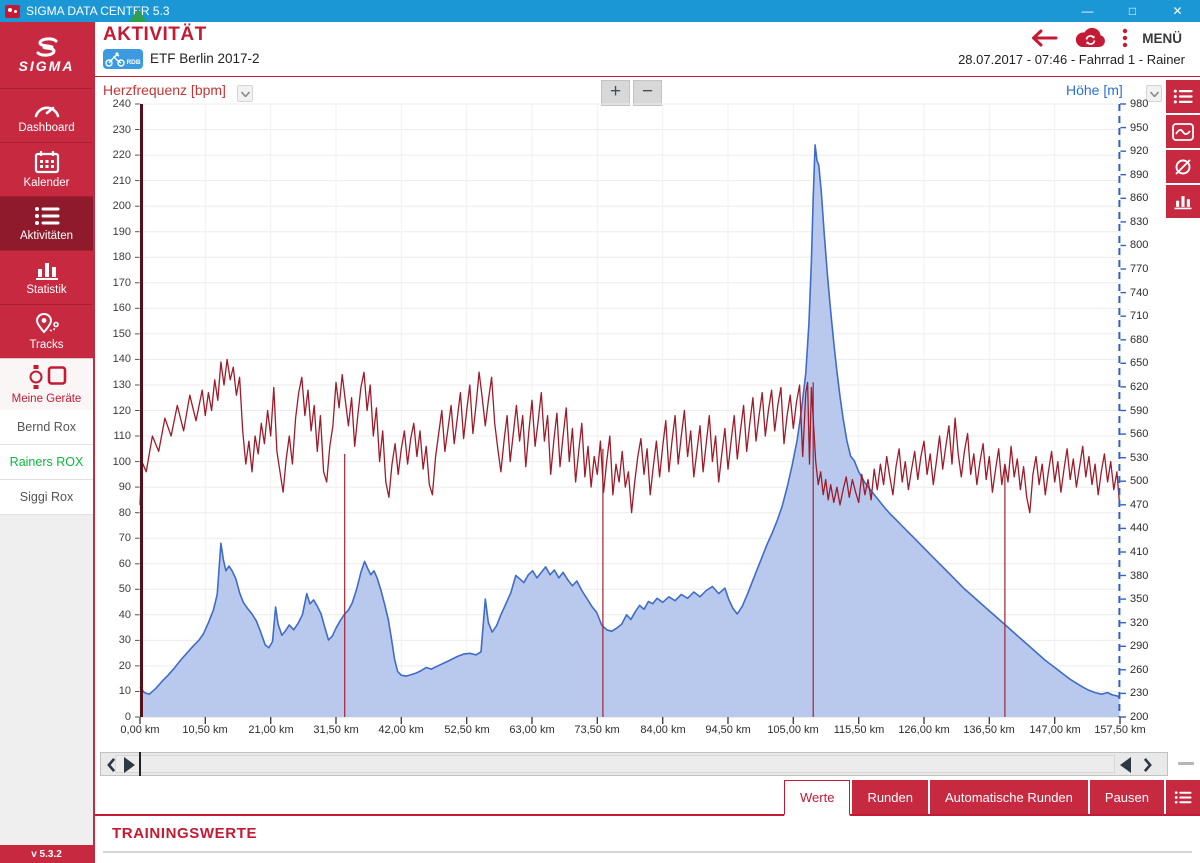 This screenshot has height=863, width=1200. What do you see at coordinates (1126, 797) in the screenshot?
I see `tab-pausen: Pausen` at bounding box center [1126, 797].